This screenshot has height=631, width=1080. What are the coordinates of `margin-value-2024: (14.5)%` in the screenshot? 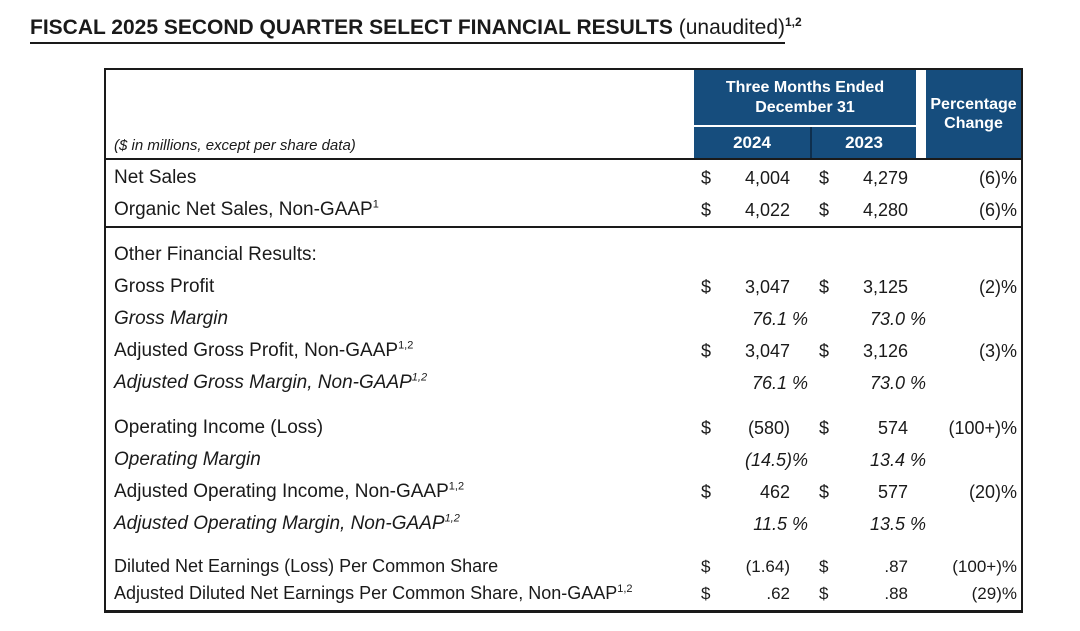 It's located at (776, 459).